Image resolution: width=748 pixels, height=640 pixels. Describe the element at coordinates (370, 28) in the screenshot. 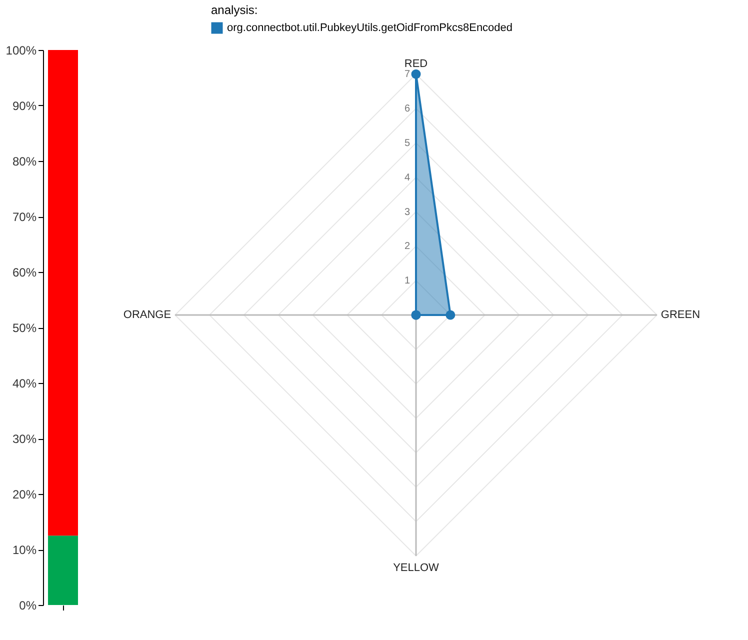

I see `legend-label: org.connectbot.util.PubkeyUtils.getOidFromPkcs8Encoded` at that location.